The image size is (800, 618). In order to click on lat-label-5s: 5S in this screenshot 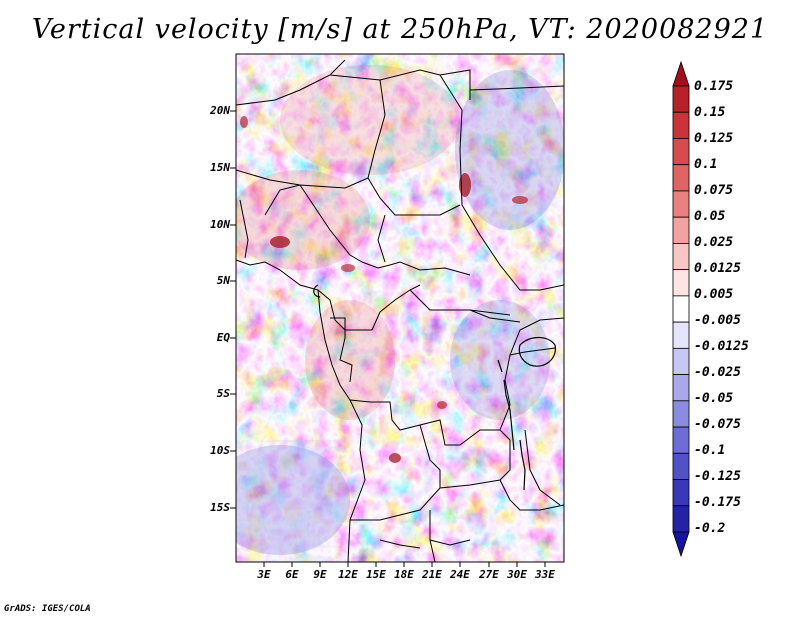, I will do `click(223, 393)`.